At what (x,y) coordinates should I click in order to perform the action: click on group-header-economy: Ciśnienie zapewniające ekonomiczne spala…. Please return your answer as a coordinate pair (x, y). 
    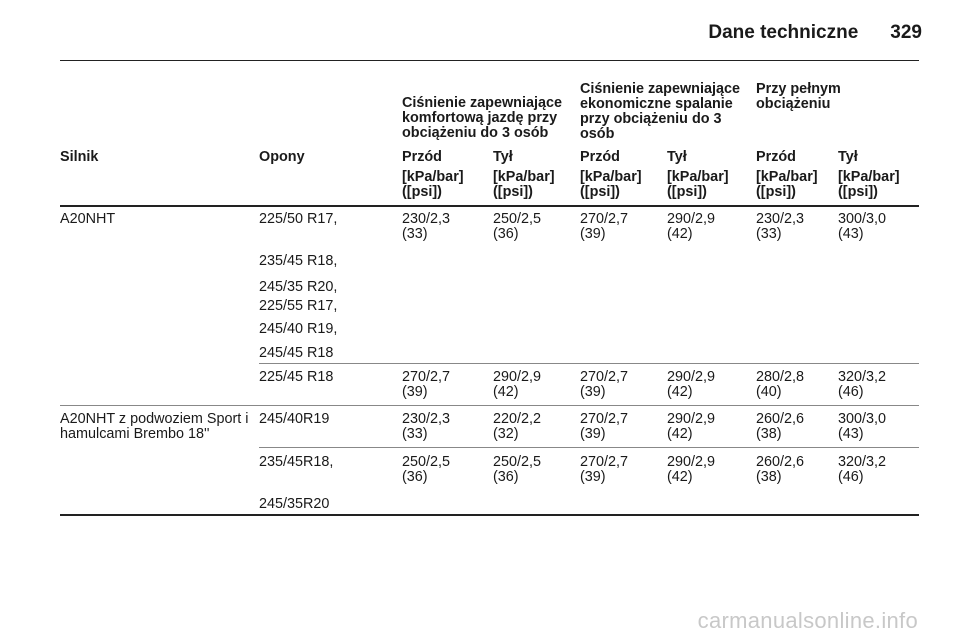
    Looking at the image, I should click on (660, 111).